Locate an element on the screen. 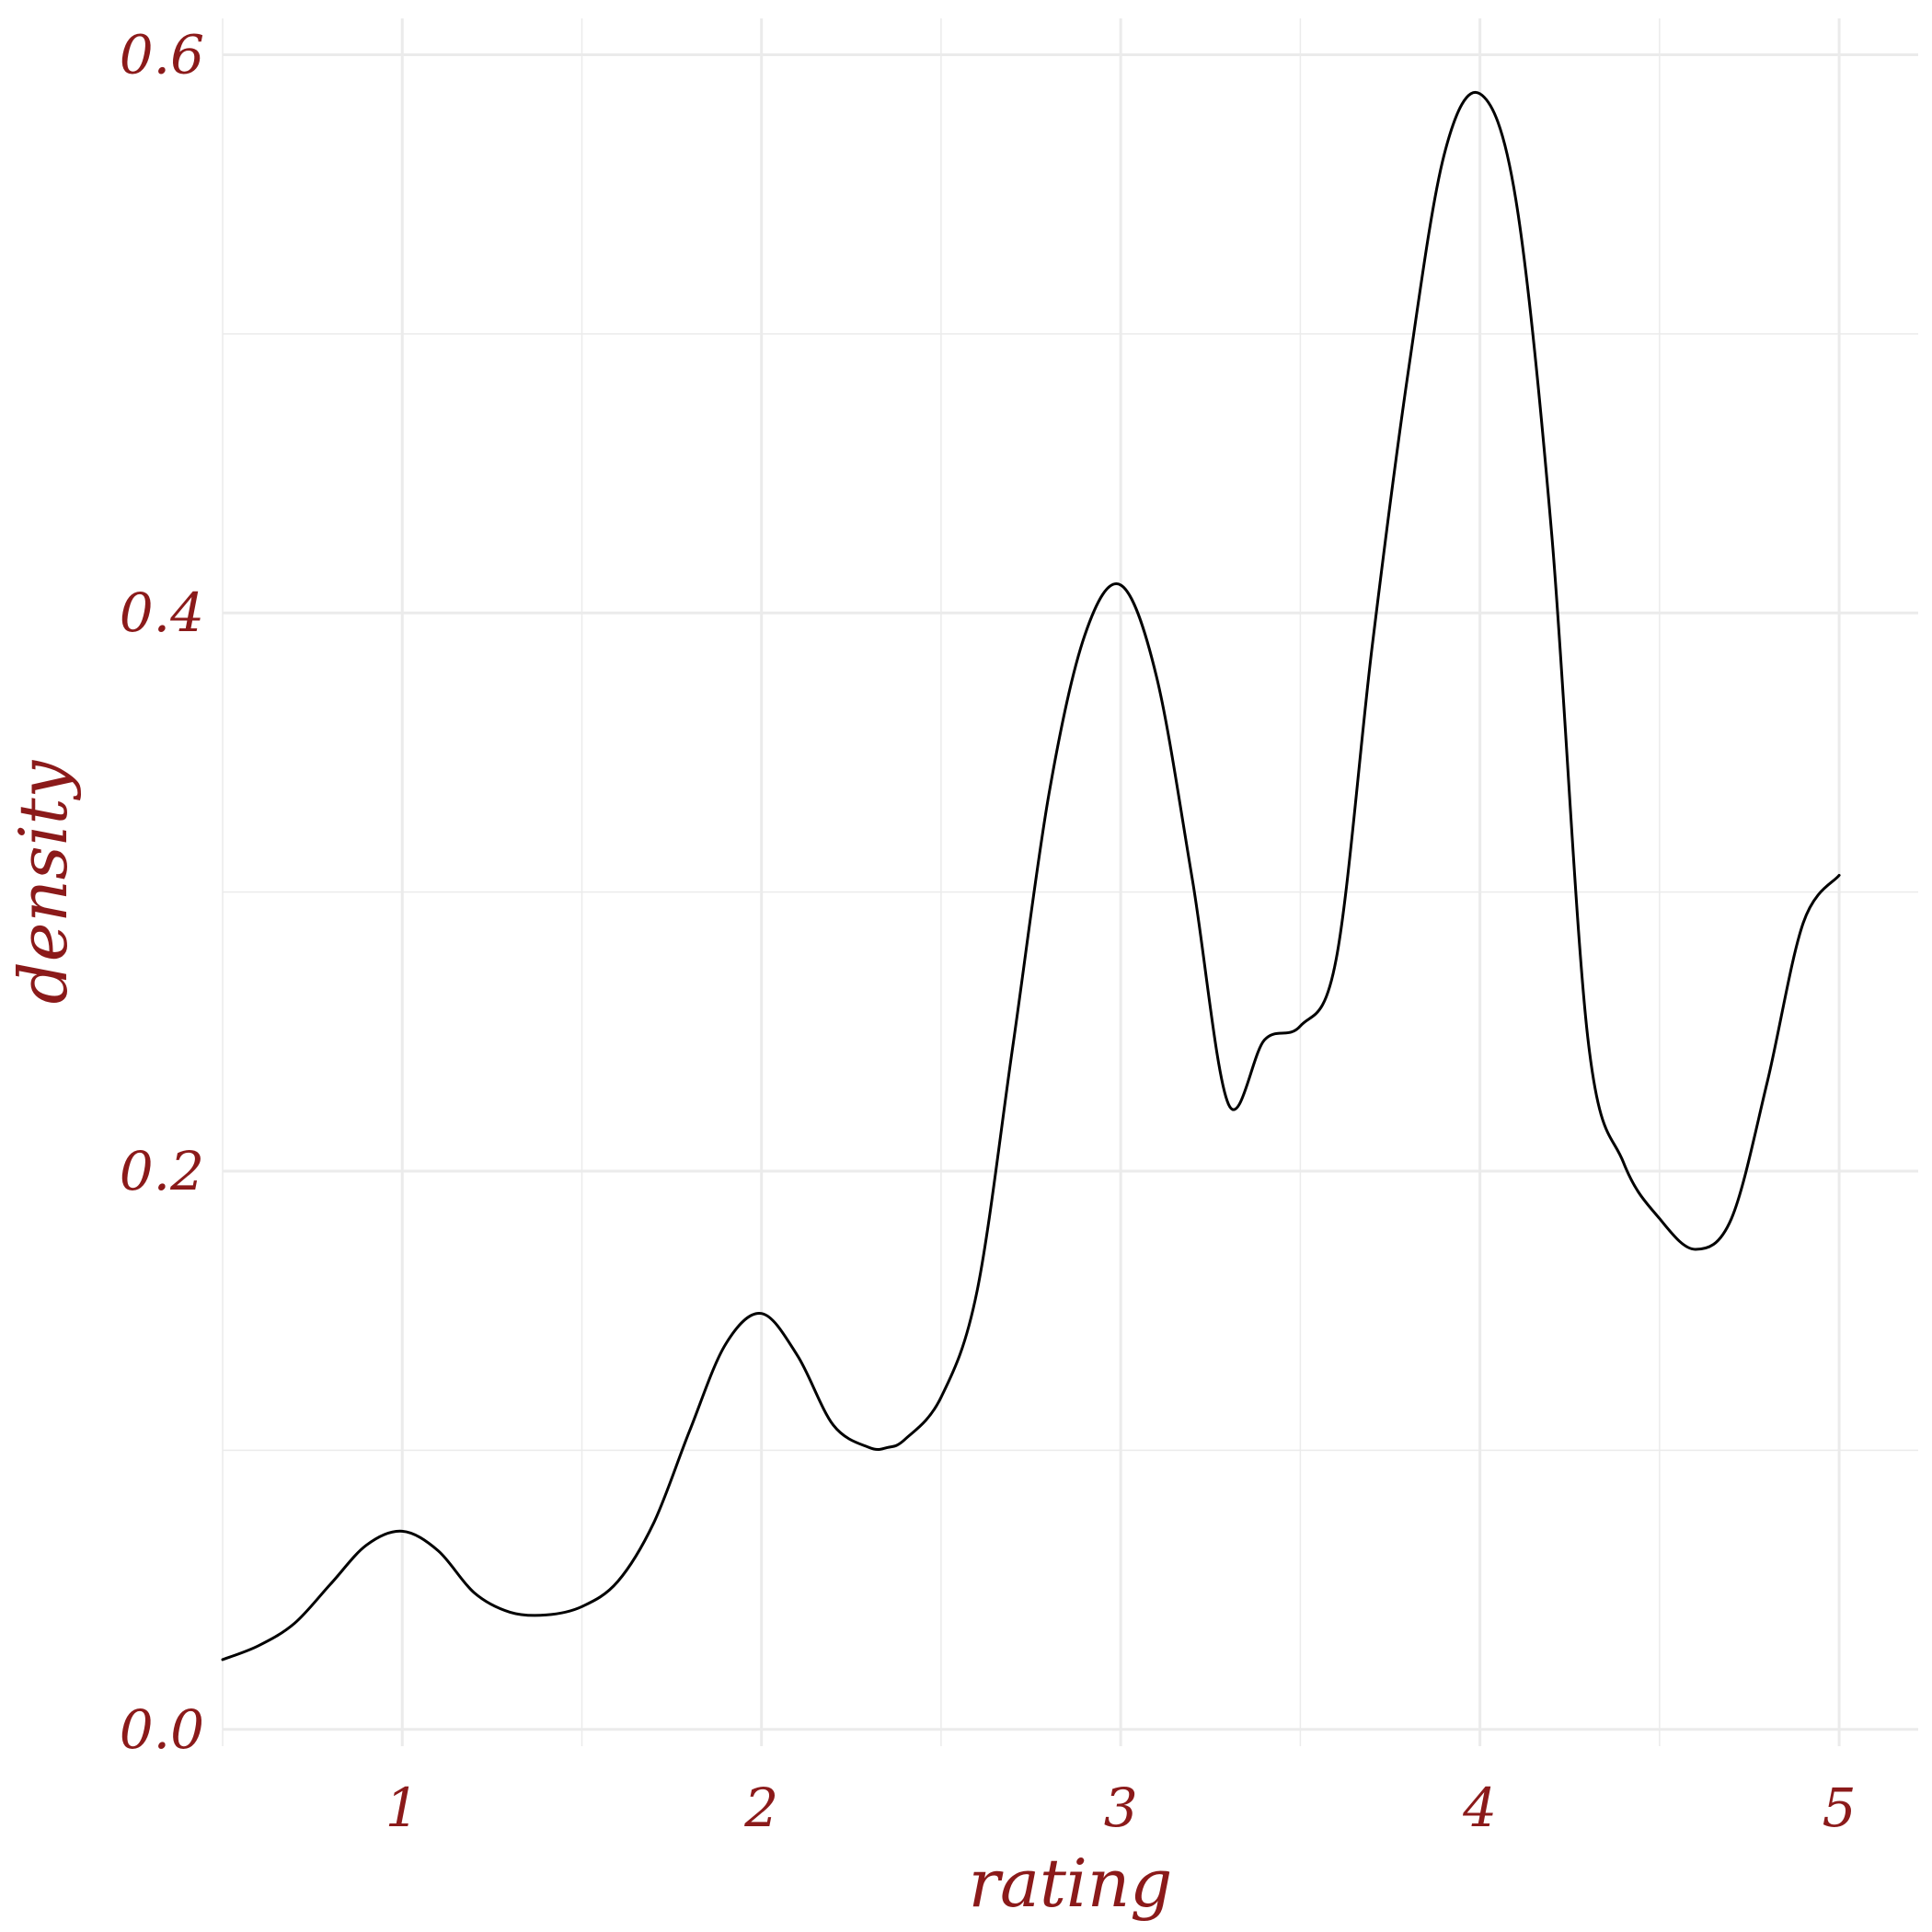  x-tick-label: 4 is located at coordinates (1479, 1808).